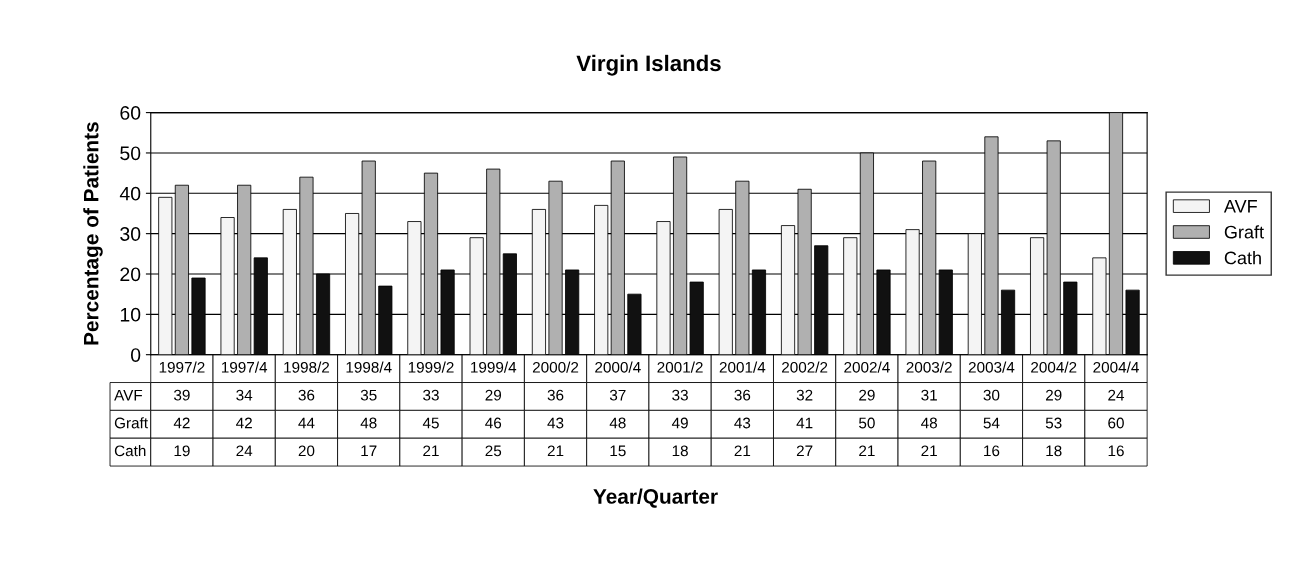 This screenshot has height=563, width=1311. What do you see at coordinates (306, 423) in the screenshot?
I see `data-label: 44` at bounding box center [306, 423].